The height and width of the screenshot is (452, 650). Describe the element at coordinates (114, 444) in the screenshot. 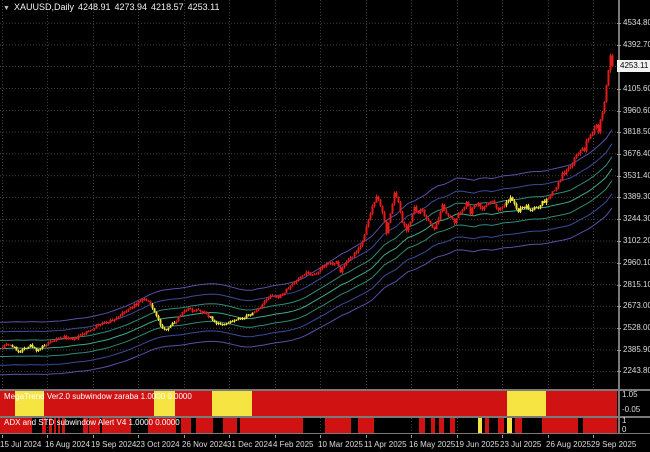

I see `date-axis-label: 19 Sep 2024` at that location.